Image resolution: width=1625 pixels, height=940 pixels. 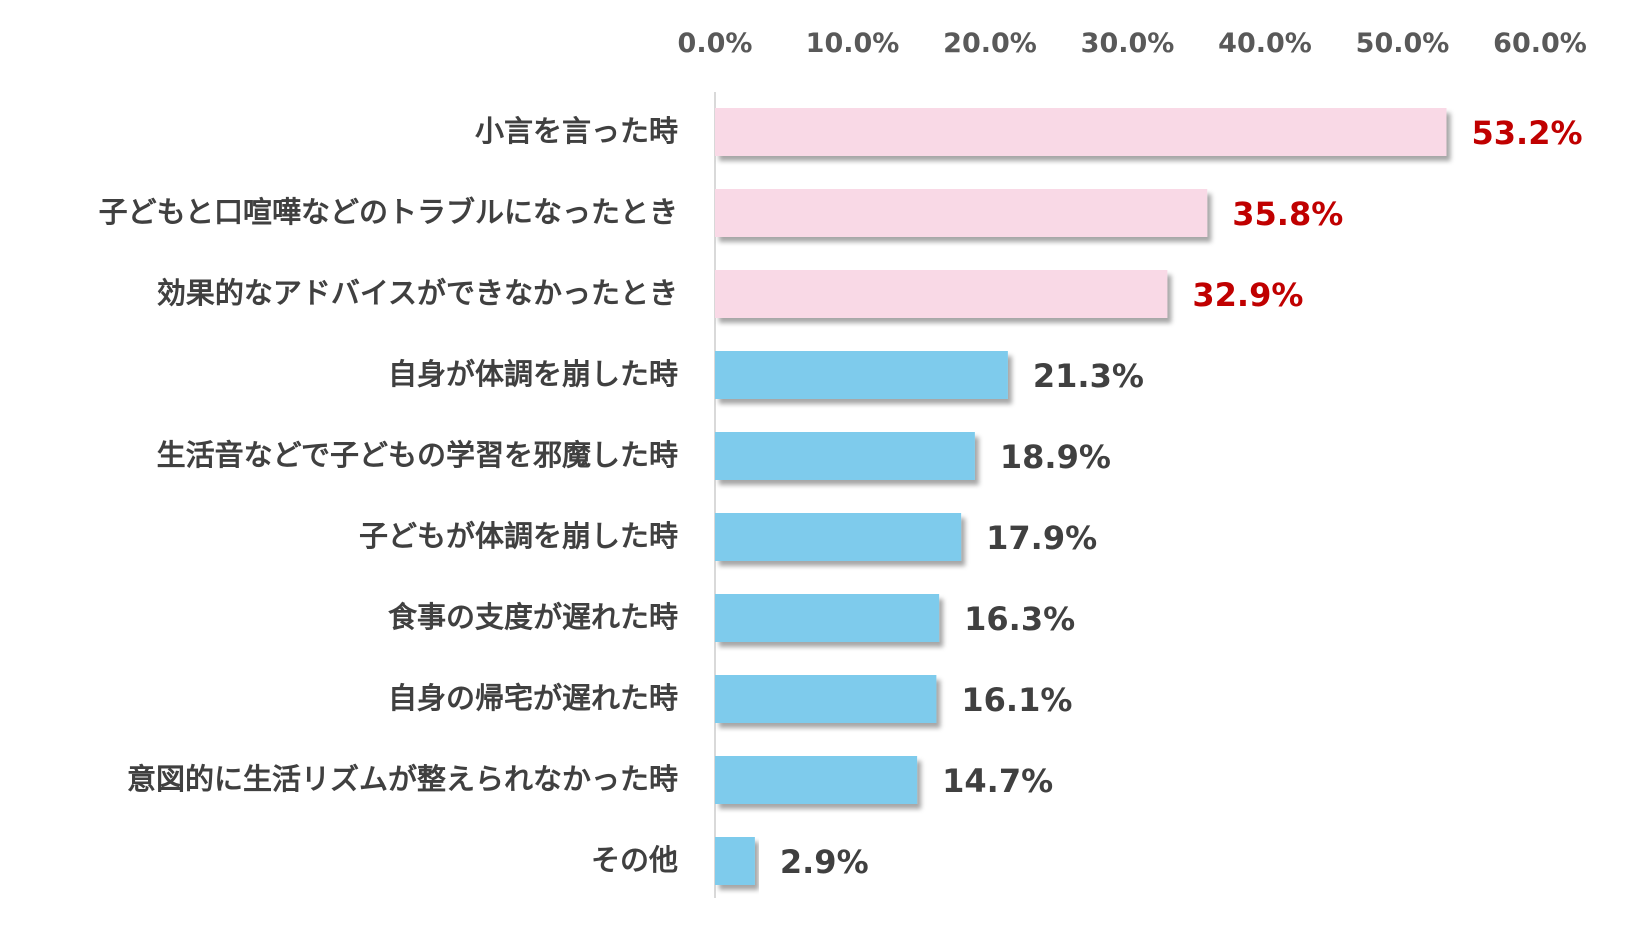 What do you see at coordinates (533, 698) in the screenshot?
I see `category-label: 自身の帰宅が遅れた時` at bounding box center [533, 698].